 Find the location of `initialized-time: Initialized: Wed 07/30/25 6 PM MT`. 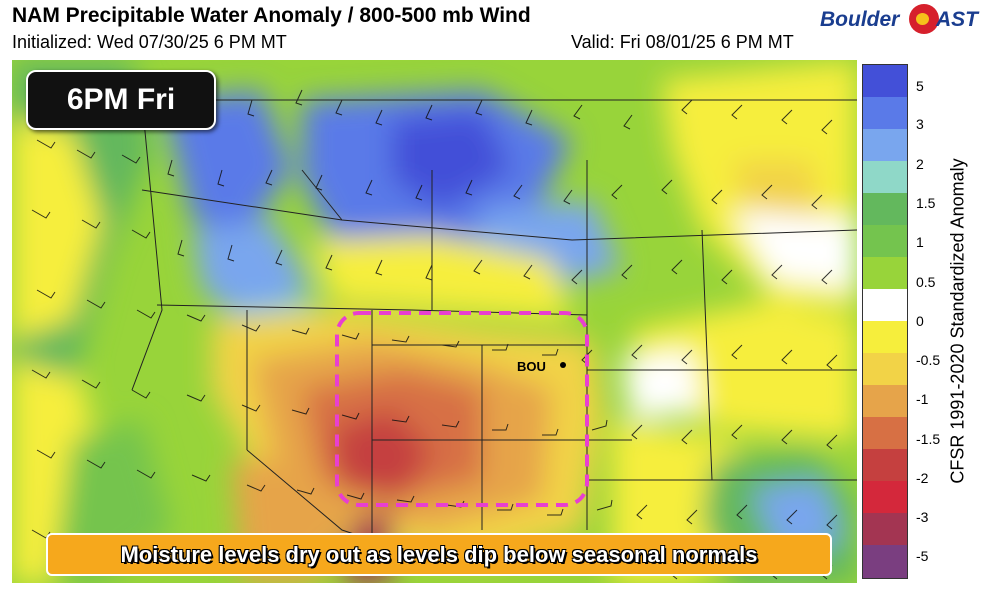

initialized-time: Initialized: Wed 07/30/25 6 PM MT is located at coordinates (149, 42).